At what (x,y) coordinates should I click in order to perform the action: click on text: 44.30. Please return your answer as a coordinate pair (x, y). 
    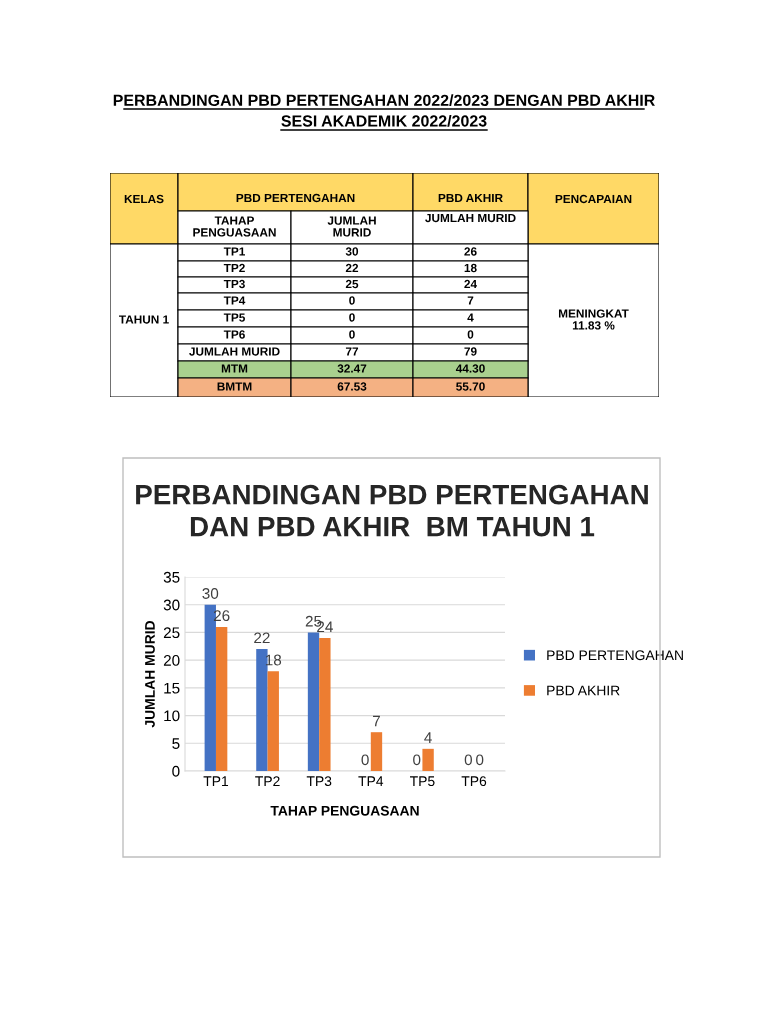
    Looking at the image, I should click on (470, 368).